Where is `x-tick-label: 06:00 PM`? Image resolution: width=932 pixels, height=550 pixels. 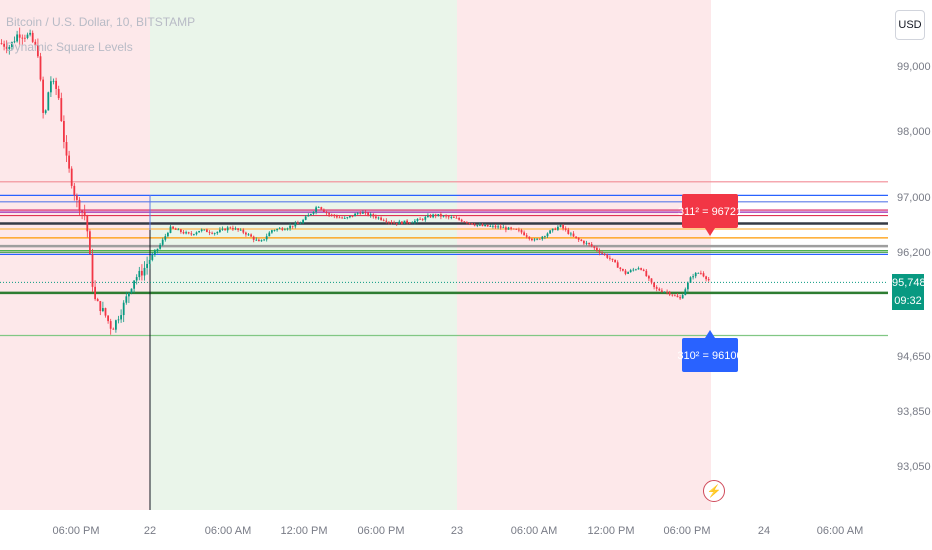
x-tick-label: 06:00 PM is located at coordinates (686, 531).